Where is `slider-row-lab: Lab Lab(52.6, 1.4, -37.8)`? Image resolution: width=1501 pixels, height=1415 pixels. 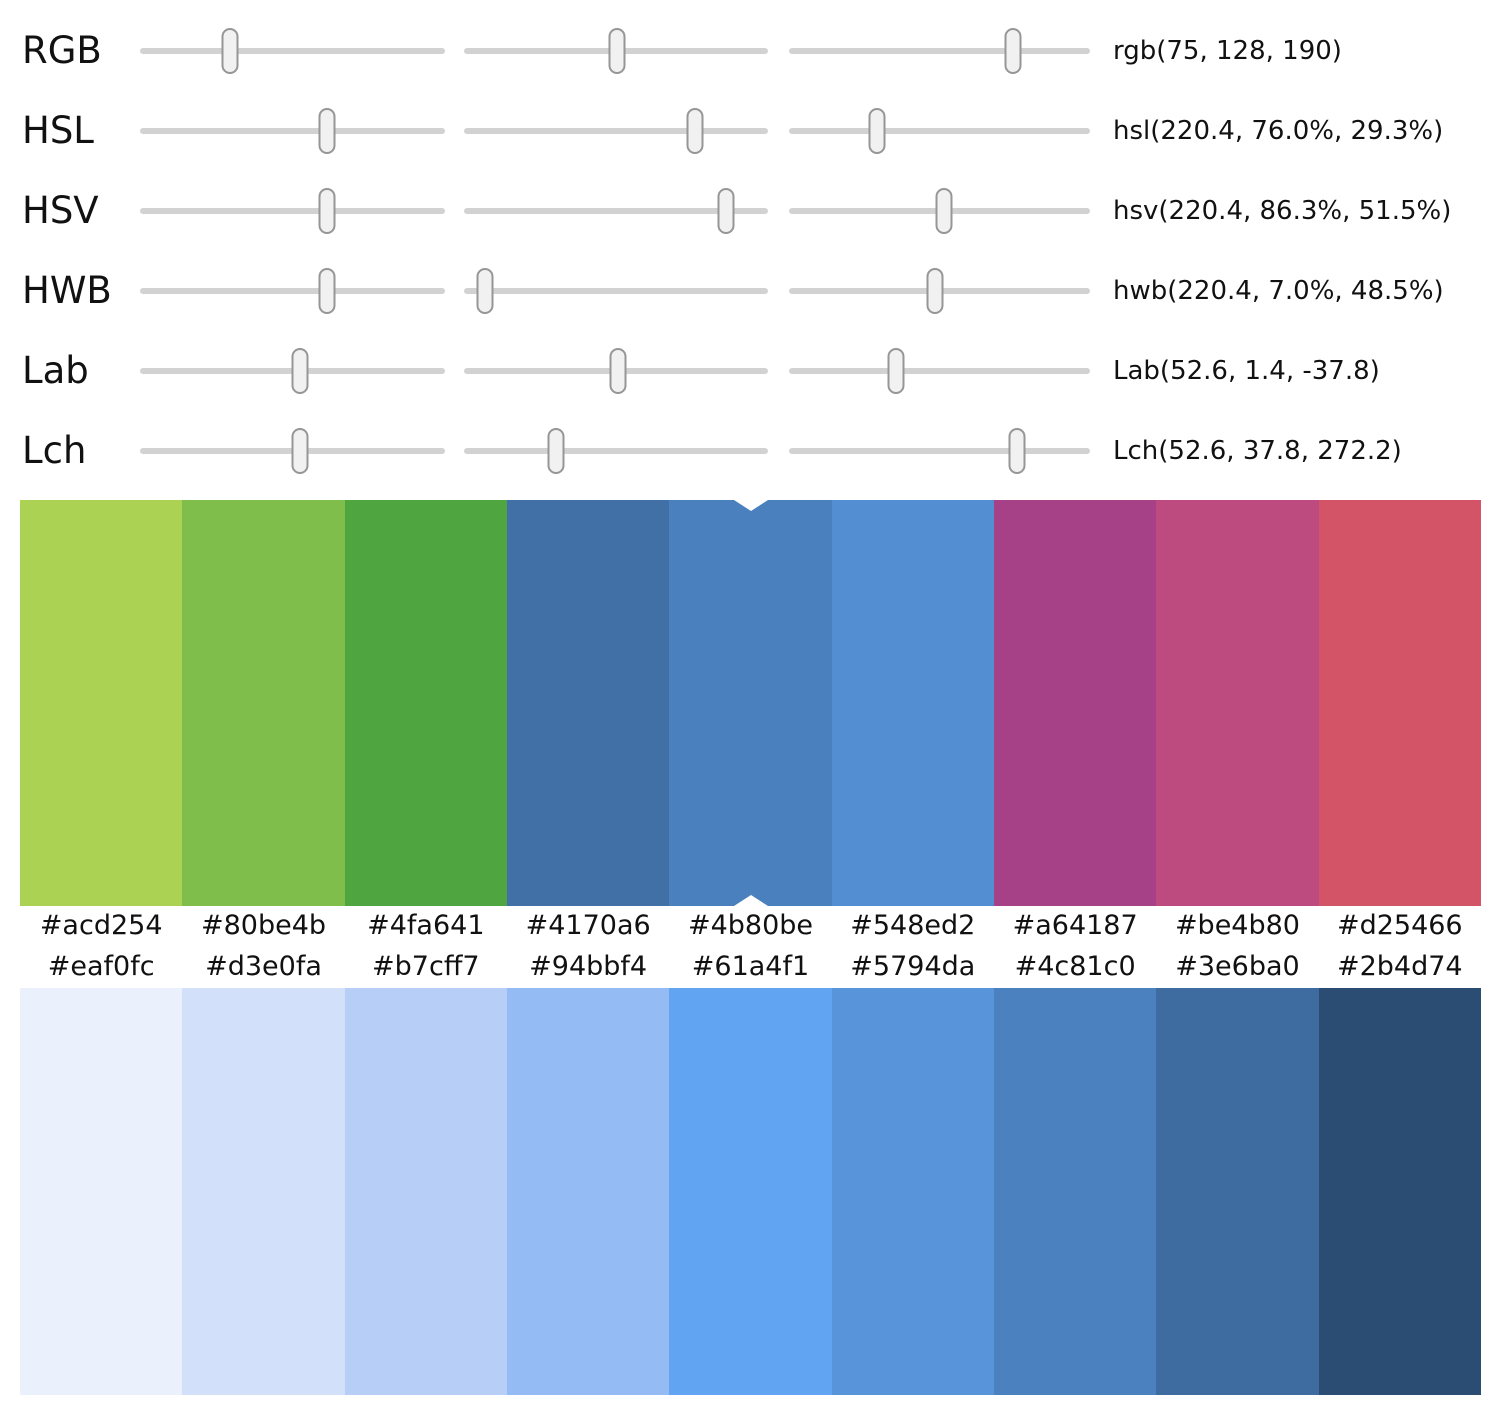
slider-row-lab: Lab Lab(52.6, 1.4, -37.8) is located at coordinates (750, 371).